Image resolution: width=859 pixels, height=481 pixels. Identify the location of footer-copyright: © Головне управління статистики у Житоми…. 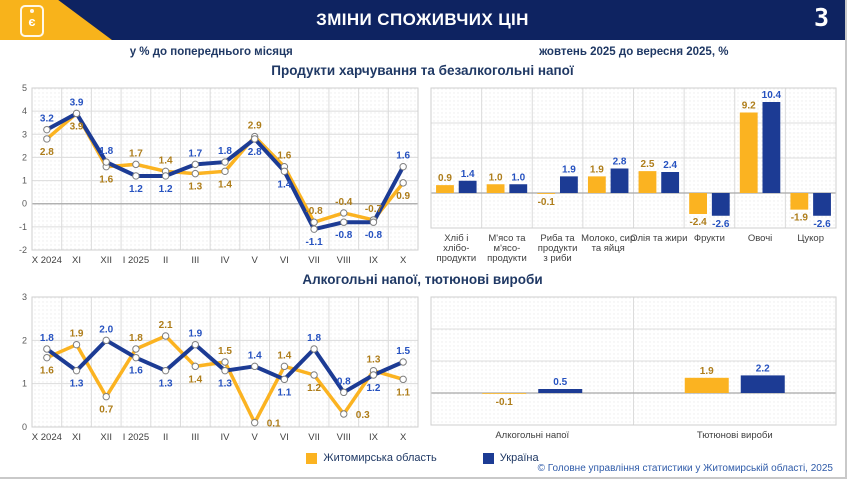
(685, 468).